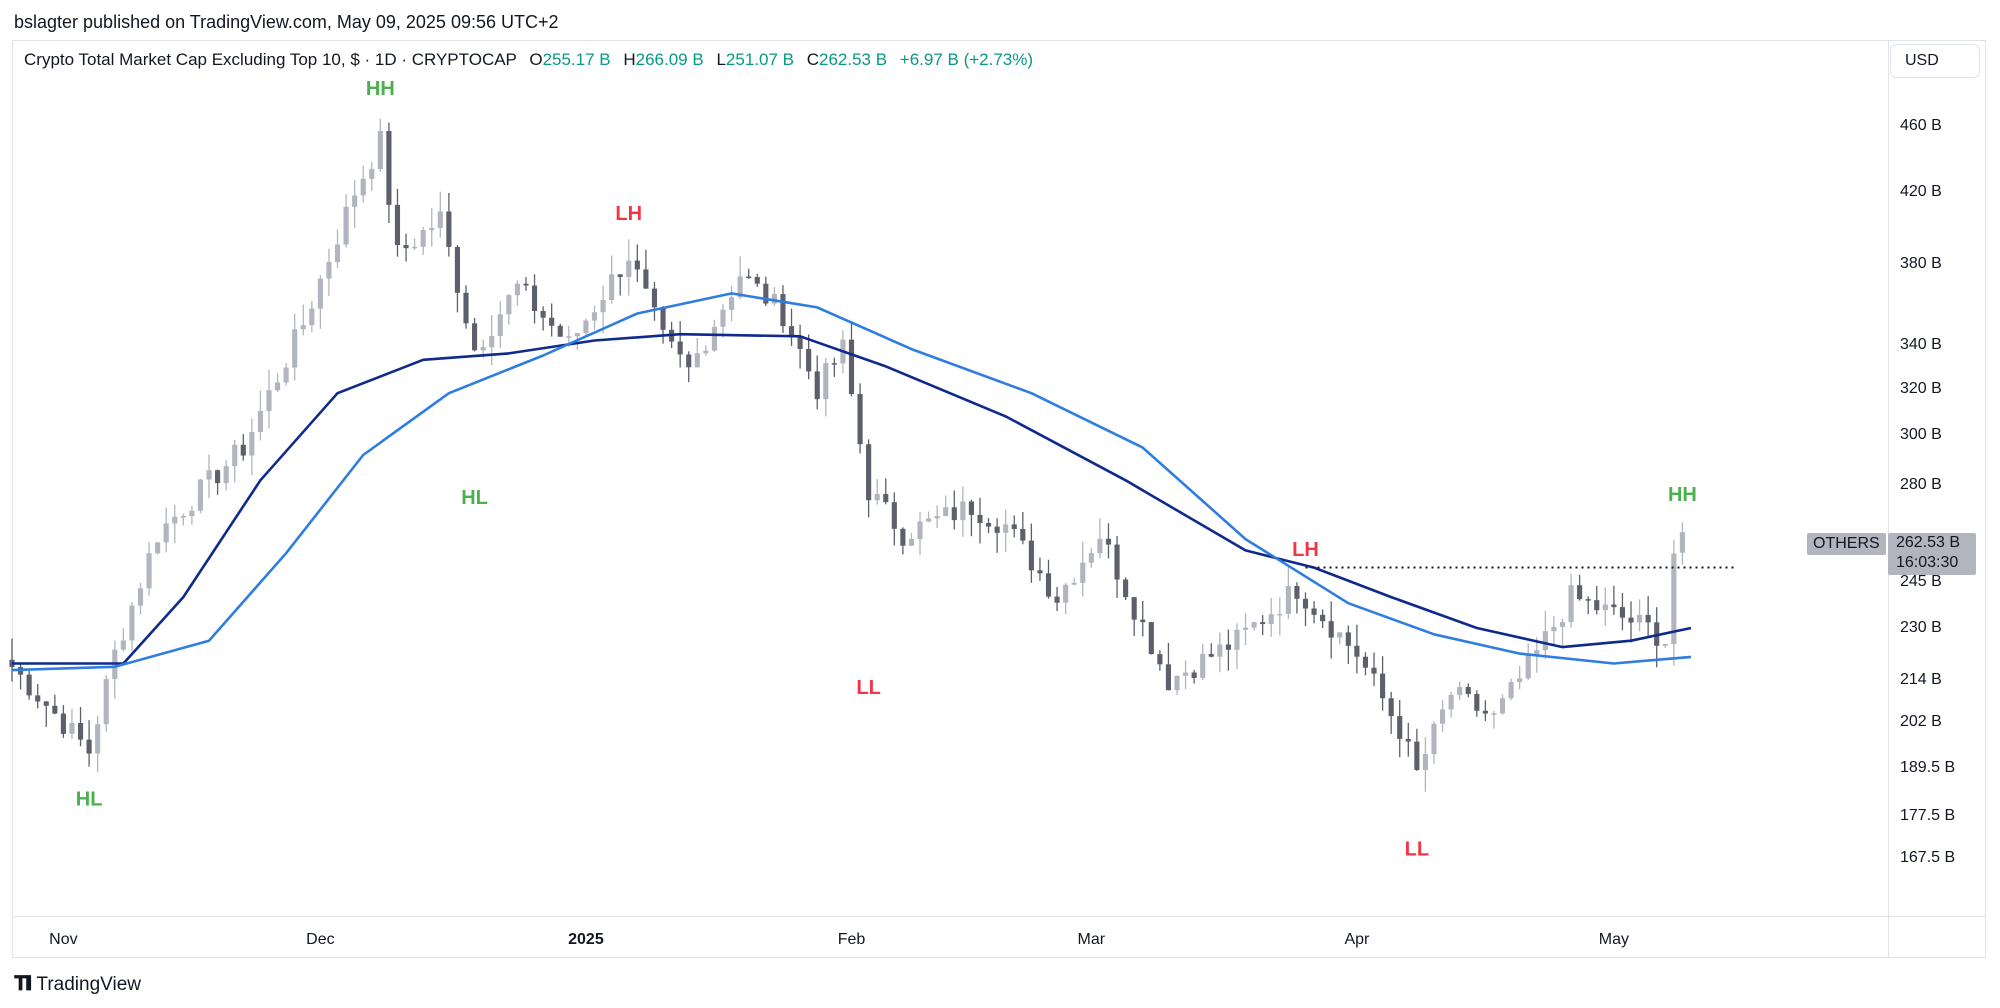 Image resolution: width=2000 pixels, height=1008 pixels. I want to click on price-tick-label: 320 B, so click(1921, 388).